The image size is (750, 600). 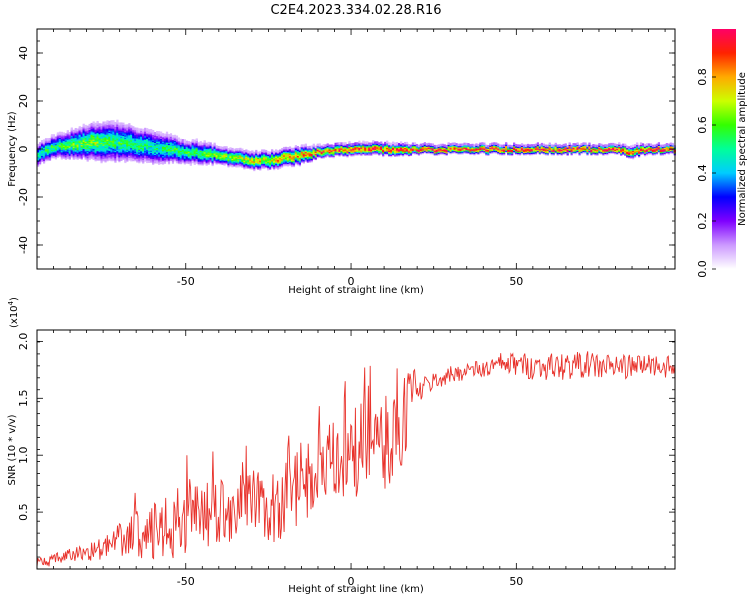 What do you see at coordinates (702, 221) in the screenshot?
I see `colorbar-tick-label: 0.2` at bounding box center [702, 221].